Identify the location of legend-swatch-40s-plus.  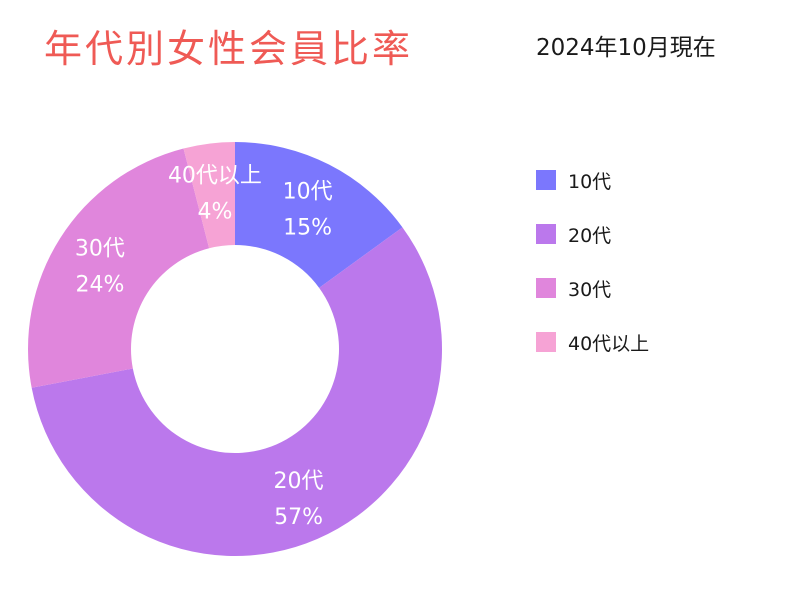
(546, 342).